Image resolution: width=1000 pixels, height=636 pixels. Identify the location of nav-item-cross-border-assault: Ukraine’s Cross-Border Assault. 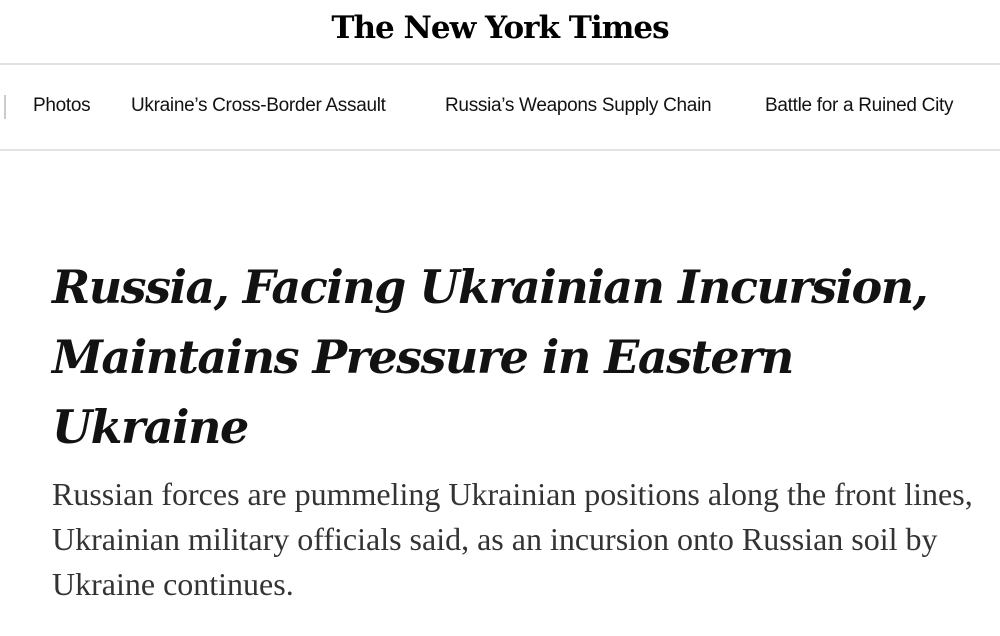
(258, 105).